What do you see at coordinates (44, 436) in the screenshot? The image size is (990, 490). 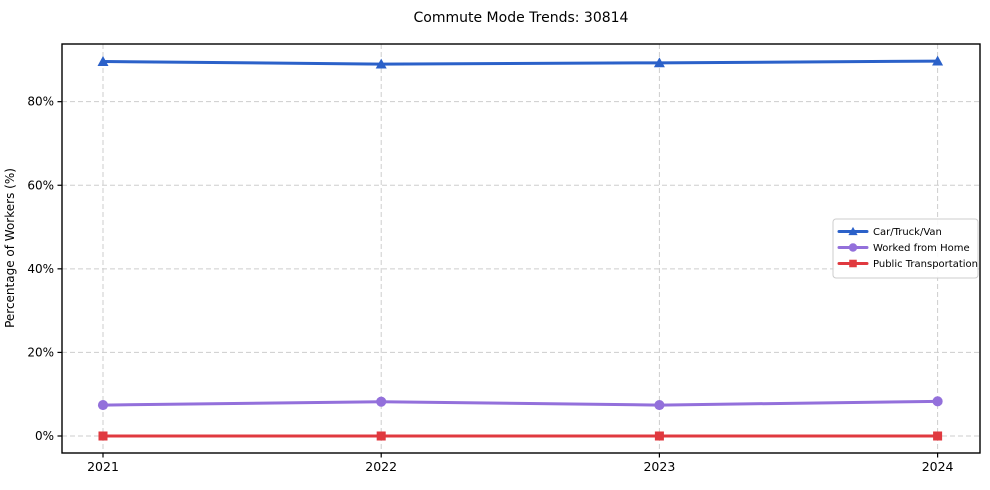 I see `y-tick-label: 0%` at bounding box center [44, 436].